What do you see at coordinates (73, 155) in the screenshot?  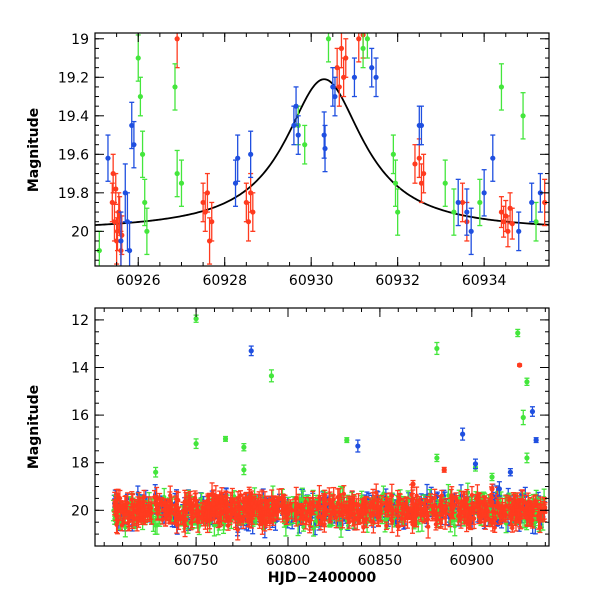 I see `top-y-tick-label: 19.6` at bounding box center [73, 155].